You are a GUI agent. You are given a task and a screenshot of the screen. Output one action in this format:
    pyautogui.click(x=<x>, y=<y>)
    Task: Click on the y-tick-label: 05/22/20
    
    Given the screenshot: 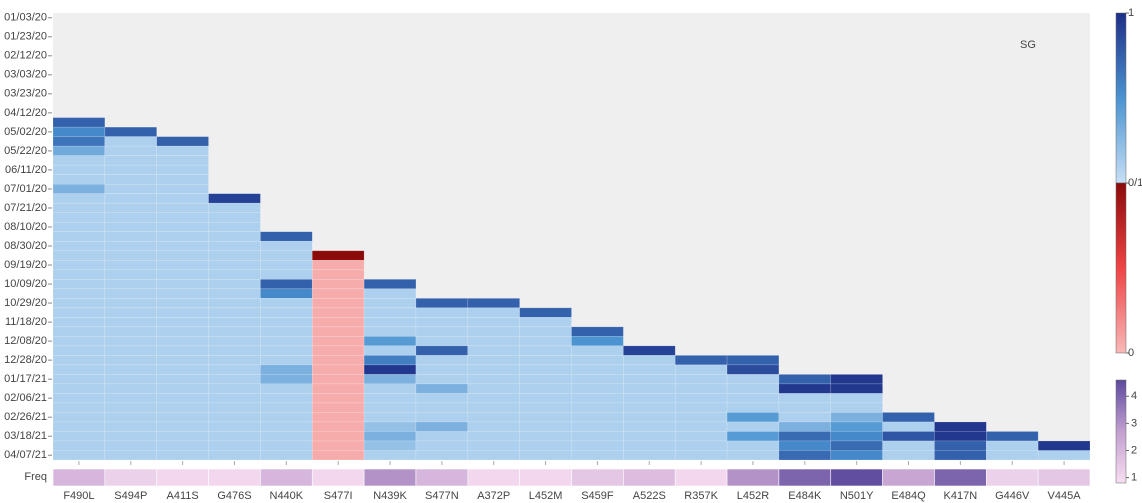 What is the action you would take?
    pyautogui.click(x=25, y=151)
    